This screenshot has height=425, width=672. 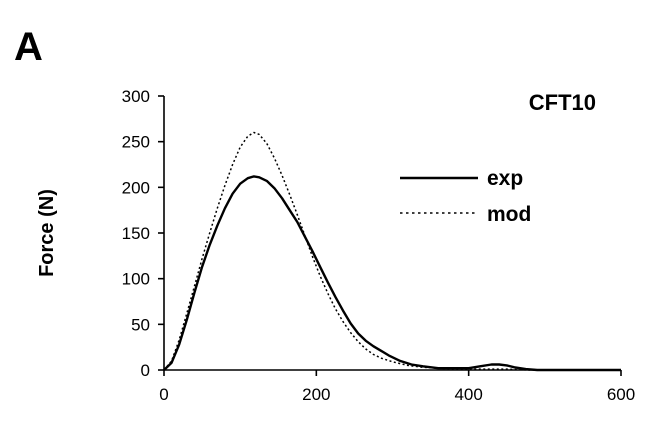 What do you see at coordinates (621, 394) in the screenshot?
I see `x-tick-label: 600` at bounding box center [621, 394].